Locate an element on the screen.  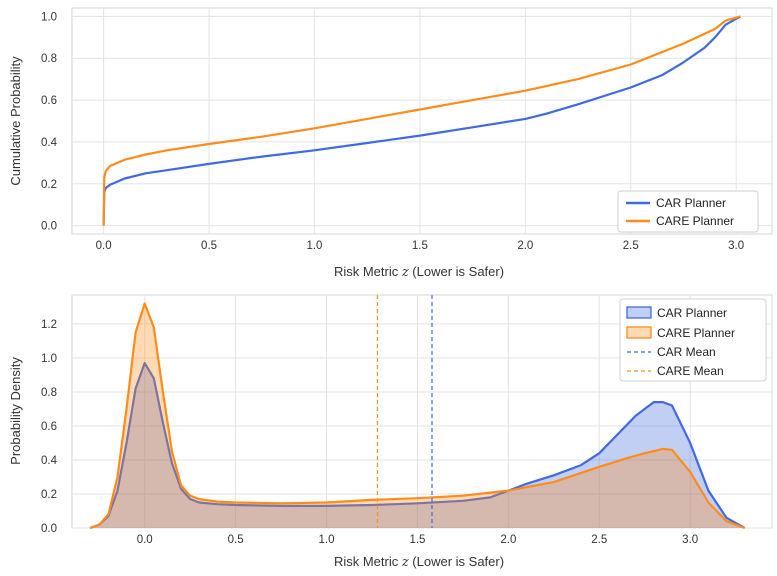
cdf-y-tick-label: 0.4 is located at coordinates (49, 143).